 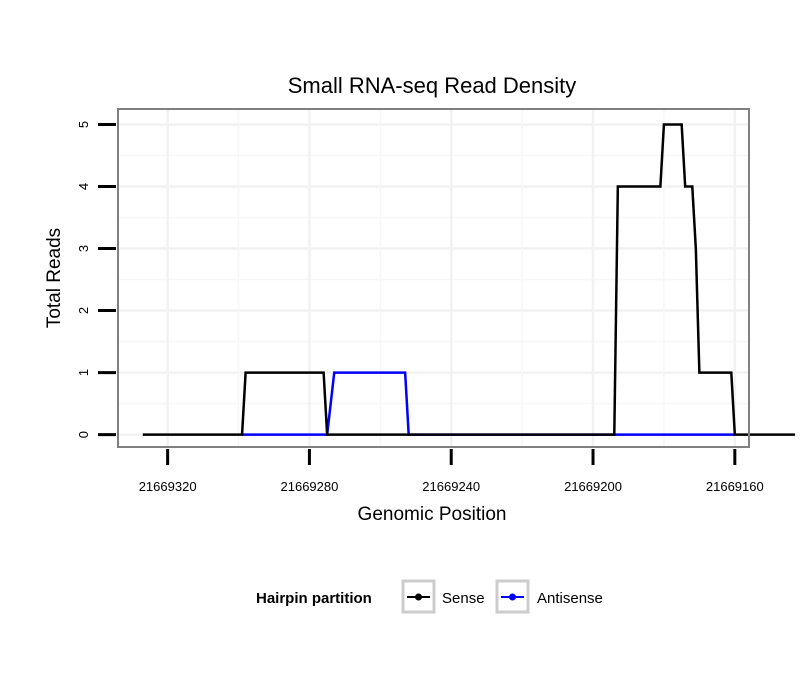 I want to click on y-axis-label: Total Reads, so click(x=54, y=278).